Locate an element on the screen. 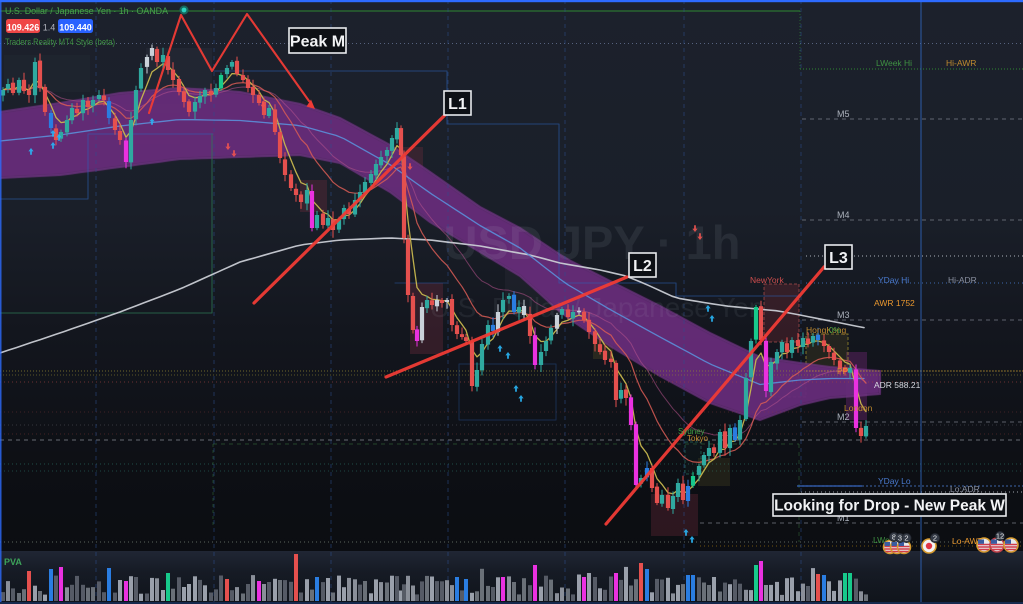  svg-text: 109.440 is located at coordinates (75, 28).